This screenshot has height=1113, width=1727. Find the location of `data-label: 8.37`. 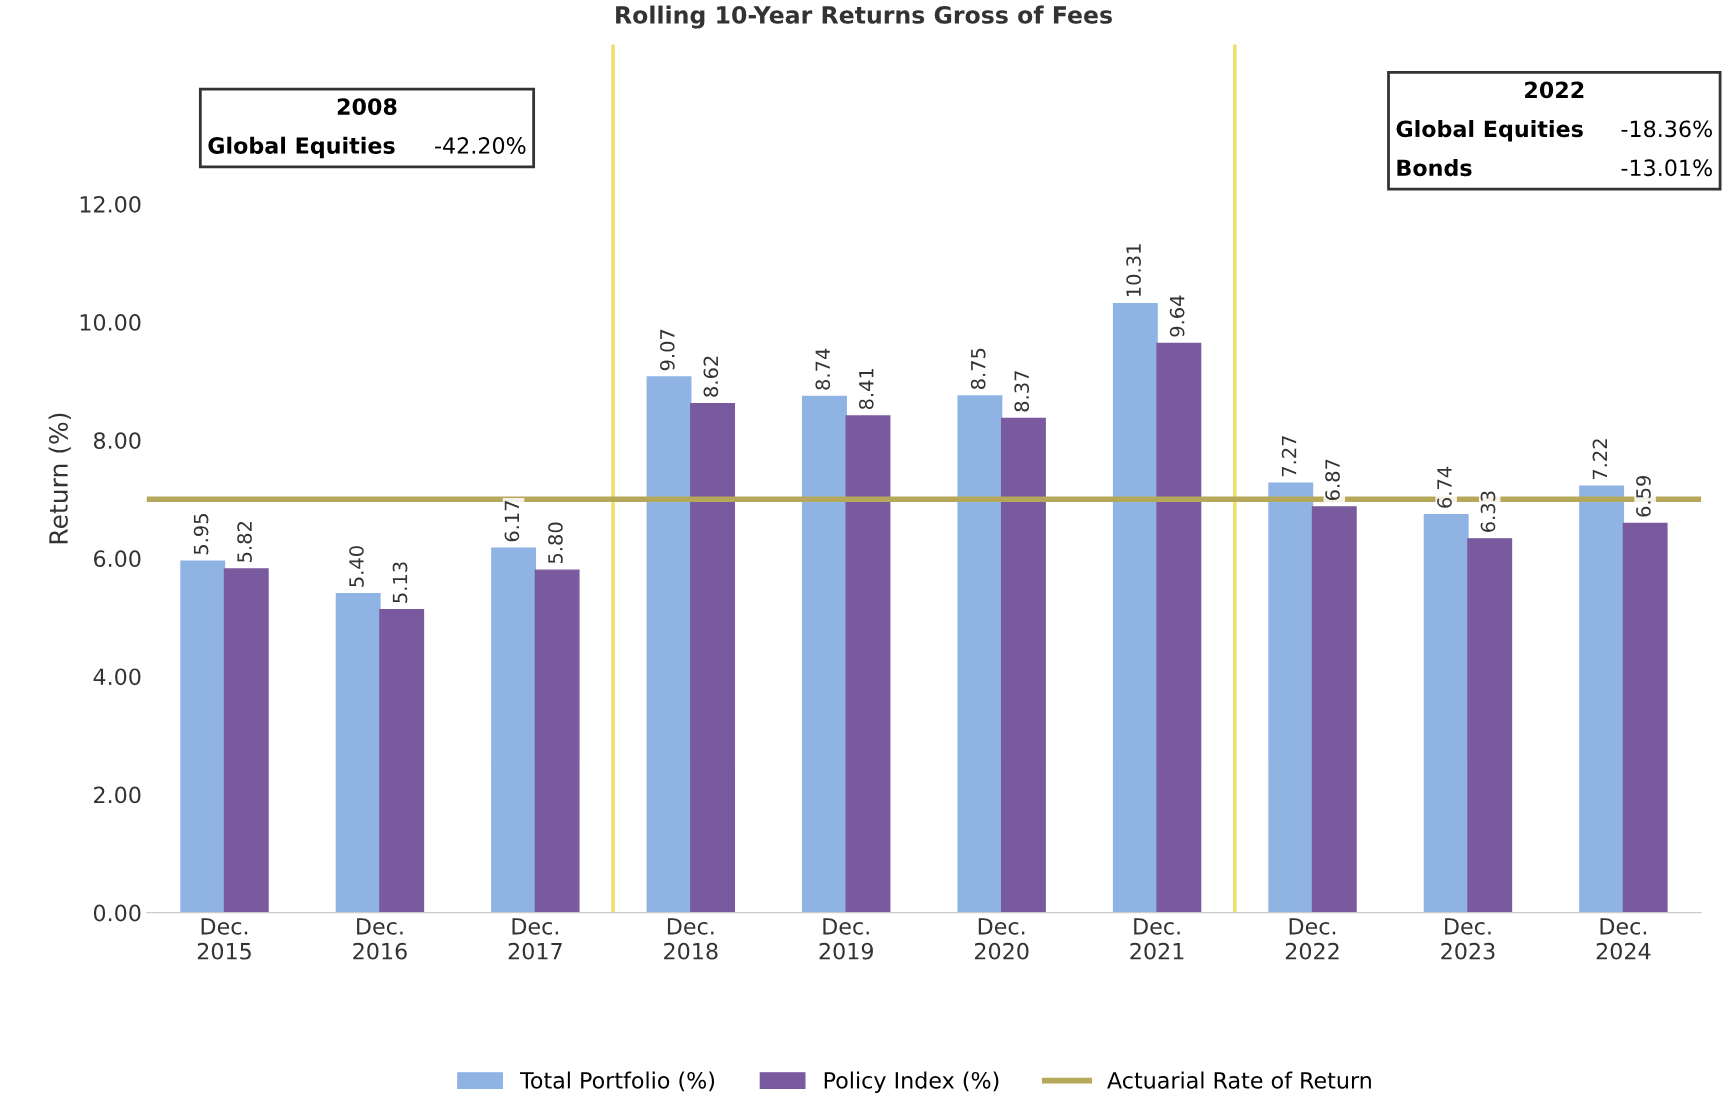

data-label: 8.37 is located at coordinates (1022, 391).